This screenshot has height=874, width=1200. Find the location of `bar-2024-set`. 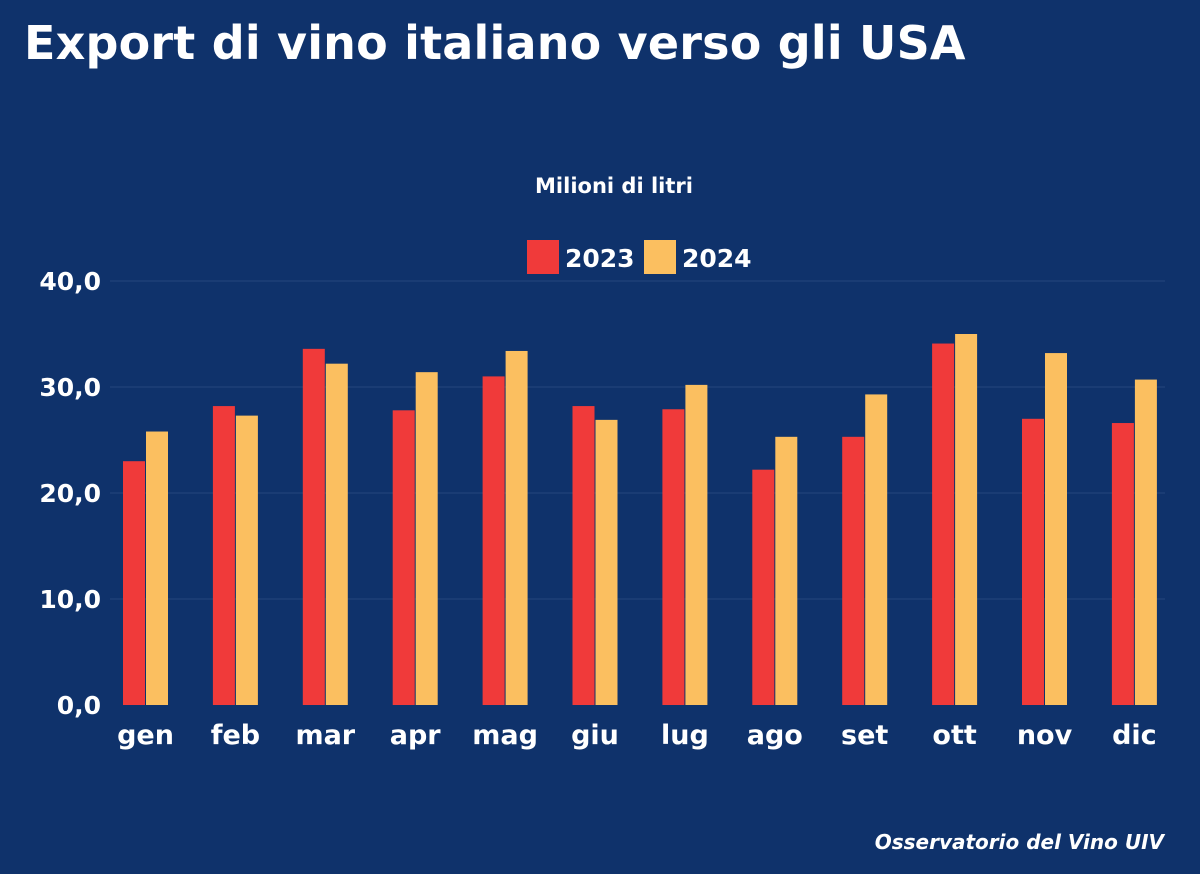

bar-2024-set is located at coordinates (876, 549).